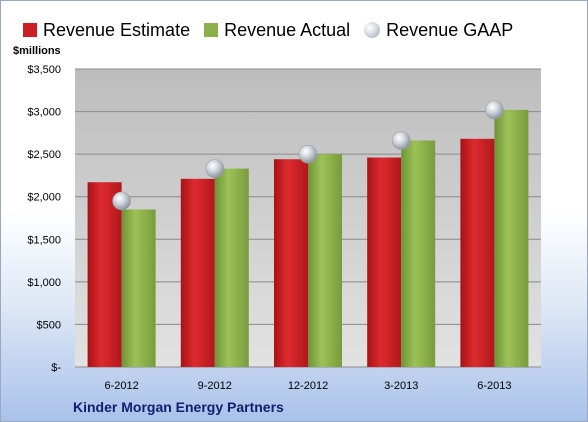 The width and height of the screenshot is (588, 422). What do you see at coordinates (494, 386) in the screenshot?
I see `x-tick-label: 6-2013` at bounding box center [494, 386].